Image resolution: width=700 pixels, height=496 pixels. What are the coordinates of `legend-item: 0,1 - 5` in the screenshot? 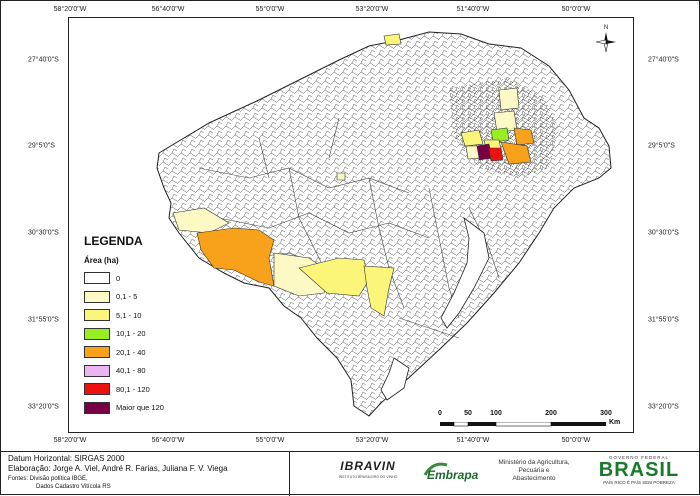 It's located at (139, 297).